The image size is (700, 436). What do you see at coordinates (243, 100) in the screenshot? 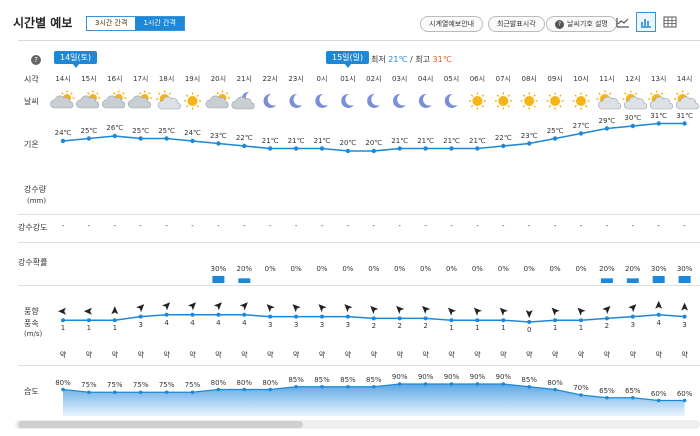
I see `moon-cloud-icon` at bounding box center [243, 100].